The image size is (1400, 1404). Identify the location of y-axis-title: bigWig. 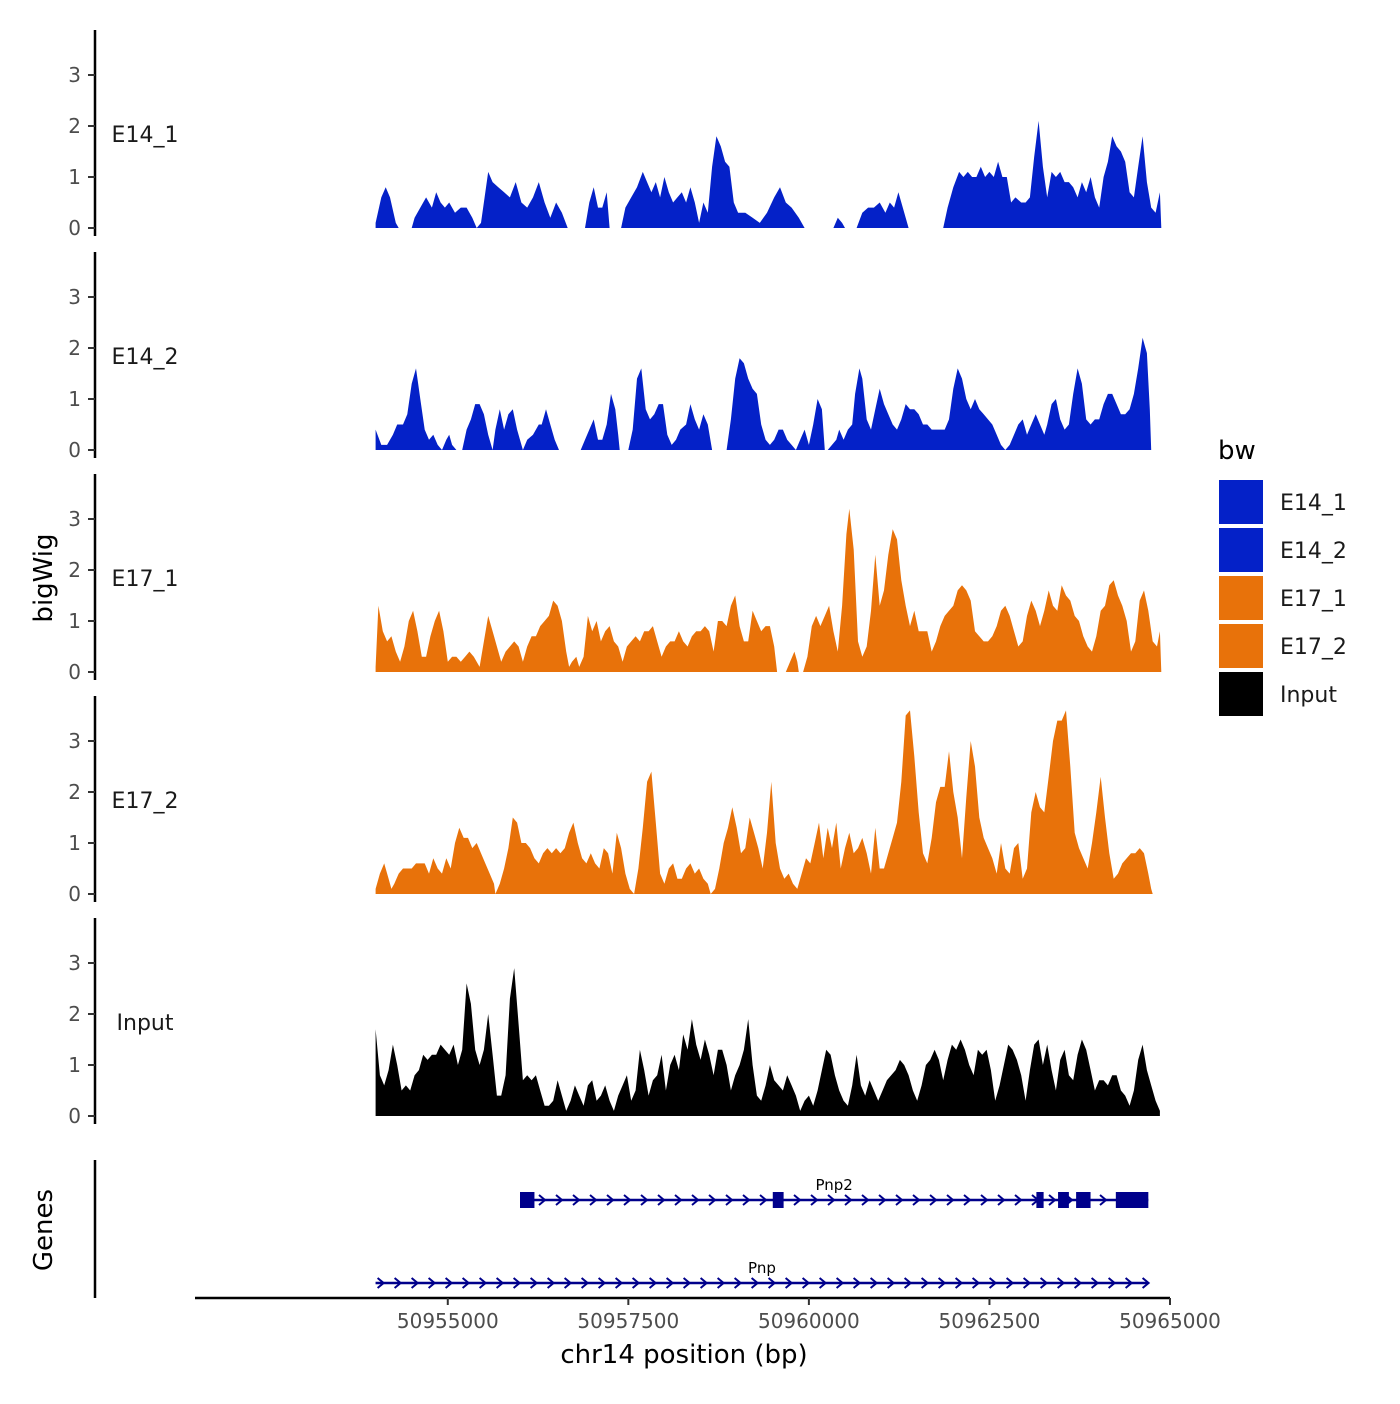
(44, 577).